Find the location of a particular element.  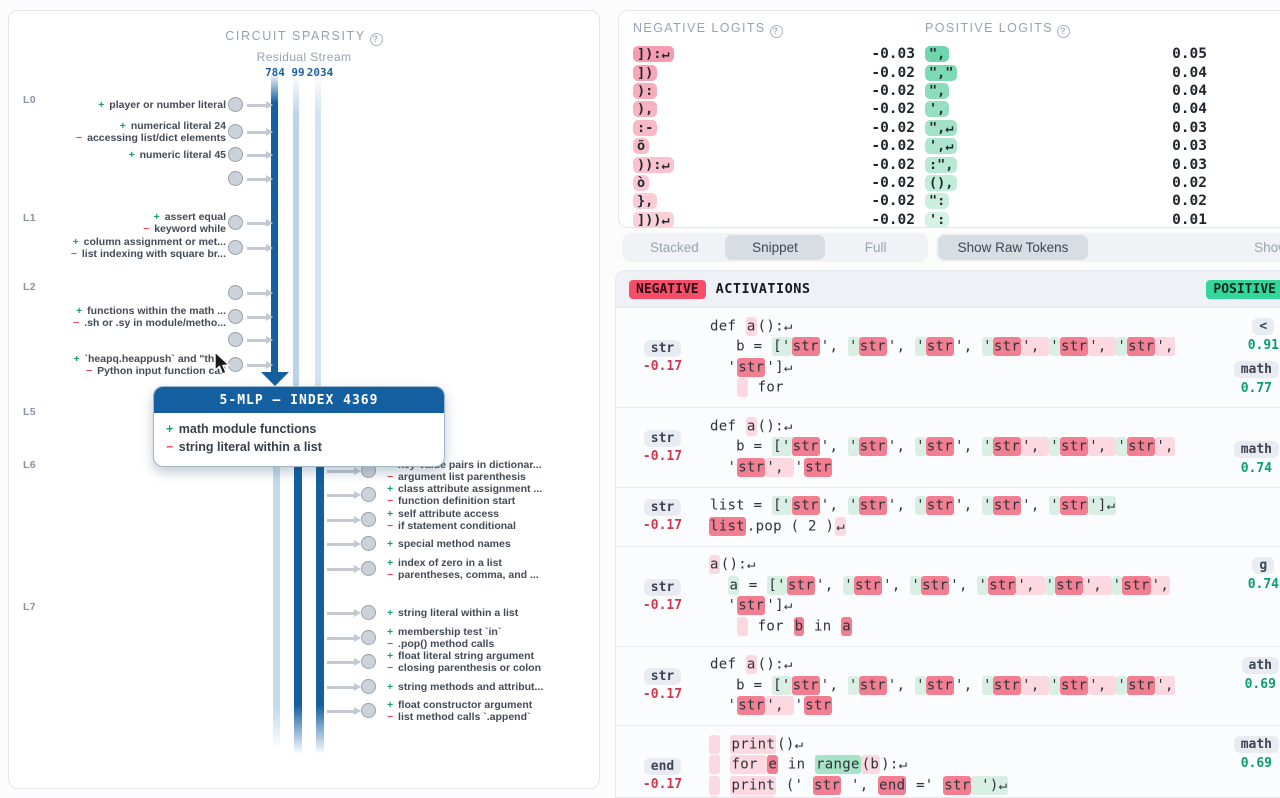

code-token: ()↵ is located at coordinates (790, 744).